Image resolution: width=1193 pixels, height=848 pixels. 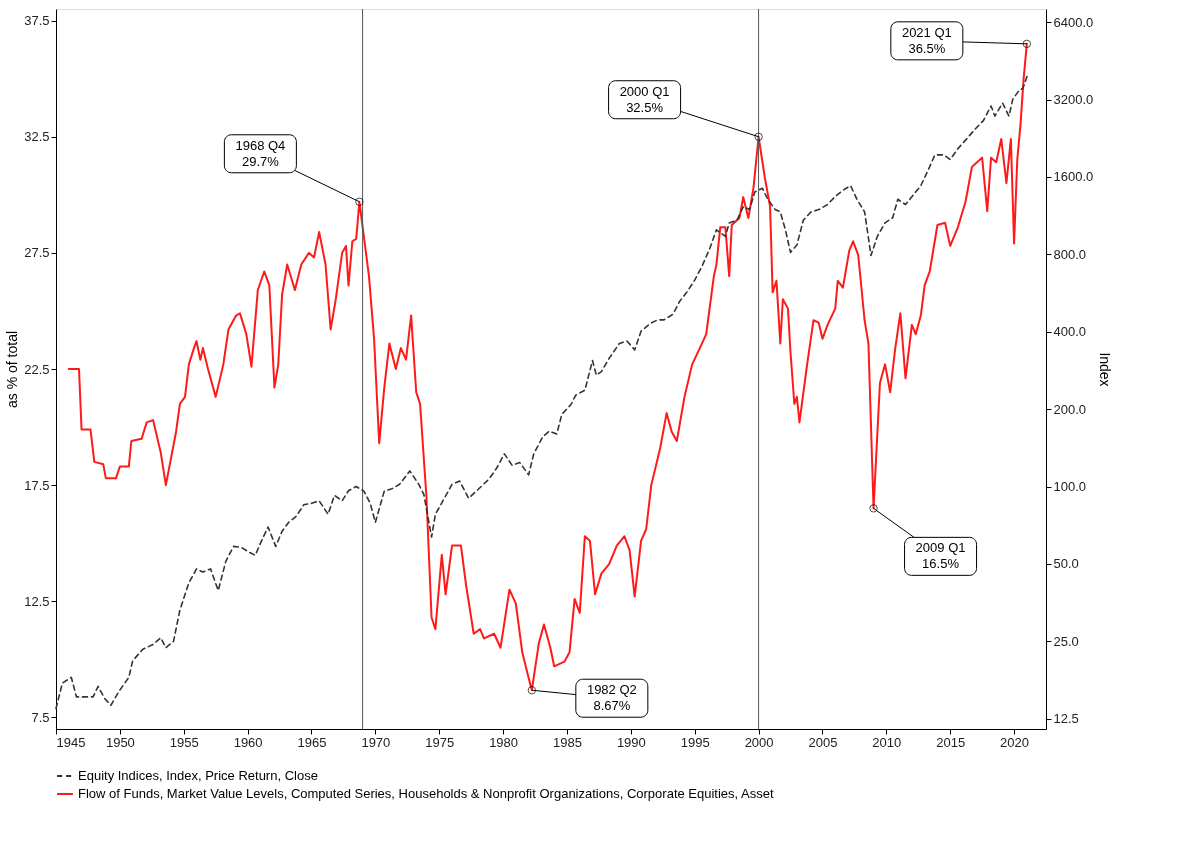 I want to click on x-tick-label: 1960, so click(x=248, y=742).